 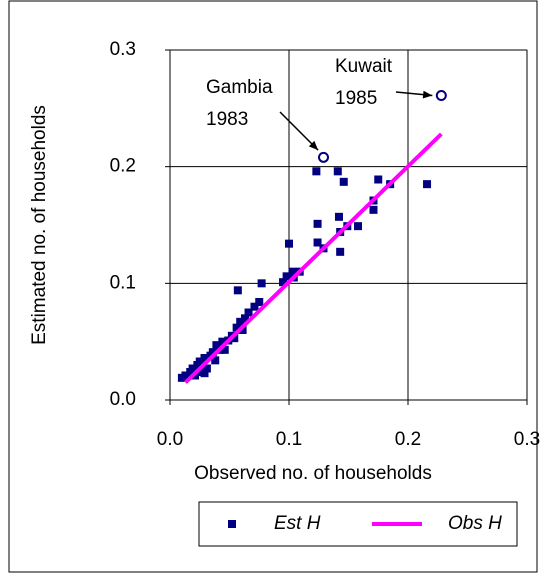 I want to click on y-tick-label: 0.2, so click(x=123, y=166).